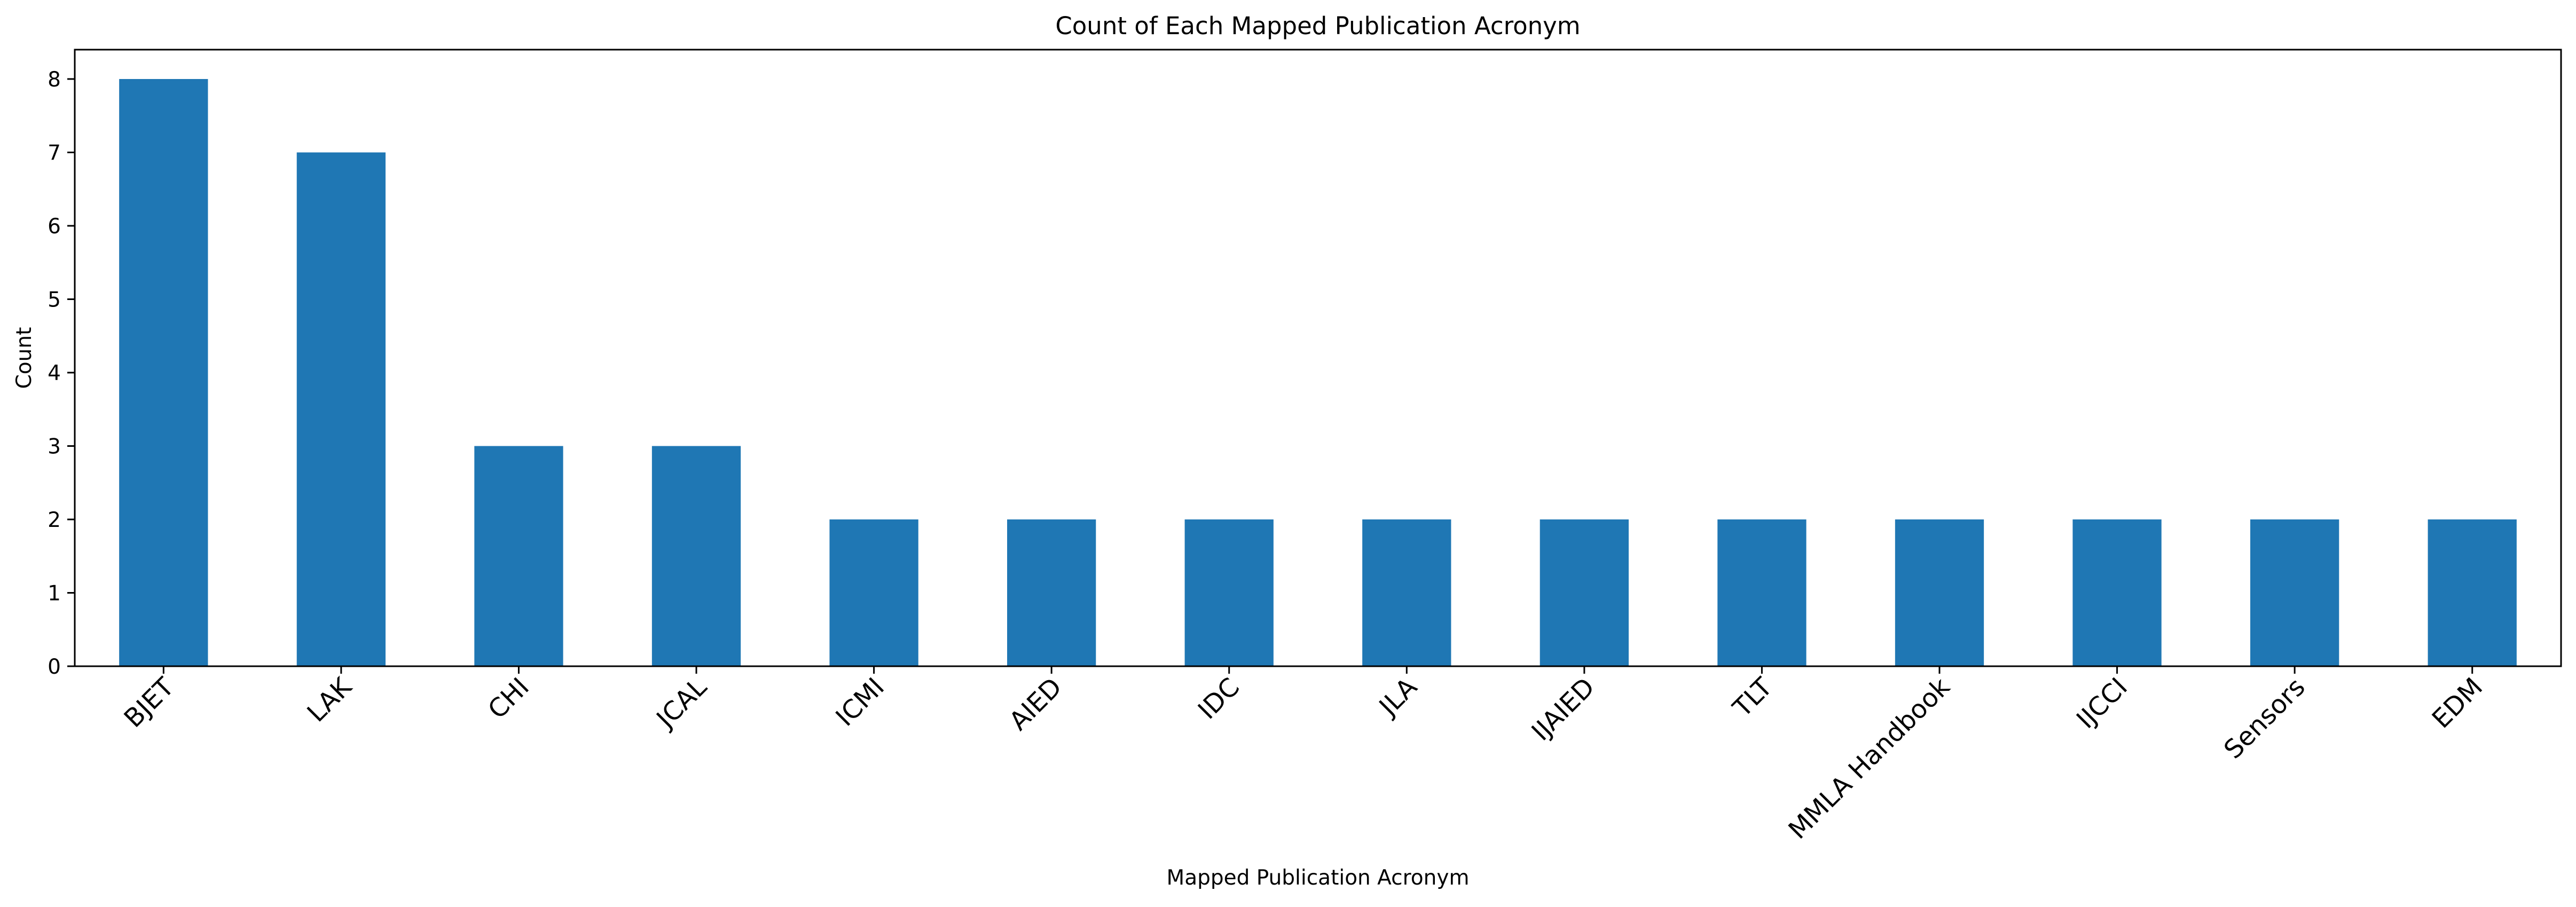  What do you see at coordinates (696, 556) in the screenshot?
I see `bar-jcal` at bounding box center [696, 556].